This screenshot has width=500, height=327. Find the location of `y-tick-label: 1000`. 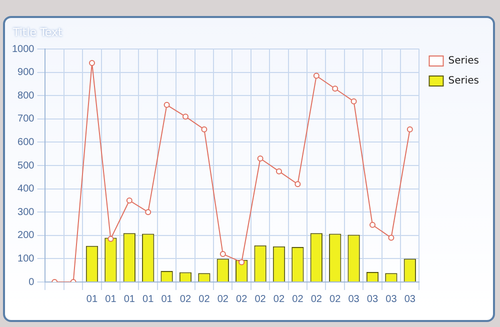

y-tick-label: 1000 is located at coordinates (23, 49).